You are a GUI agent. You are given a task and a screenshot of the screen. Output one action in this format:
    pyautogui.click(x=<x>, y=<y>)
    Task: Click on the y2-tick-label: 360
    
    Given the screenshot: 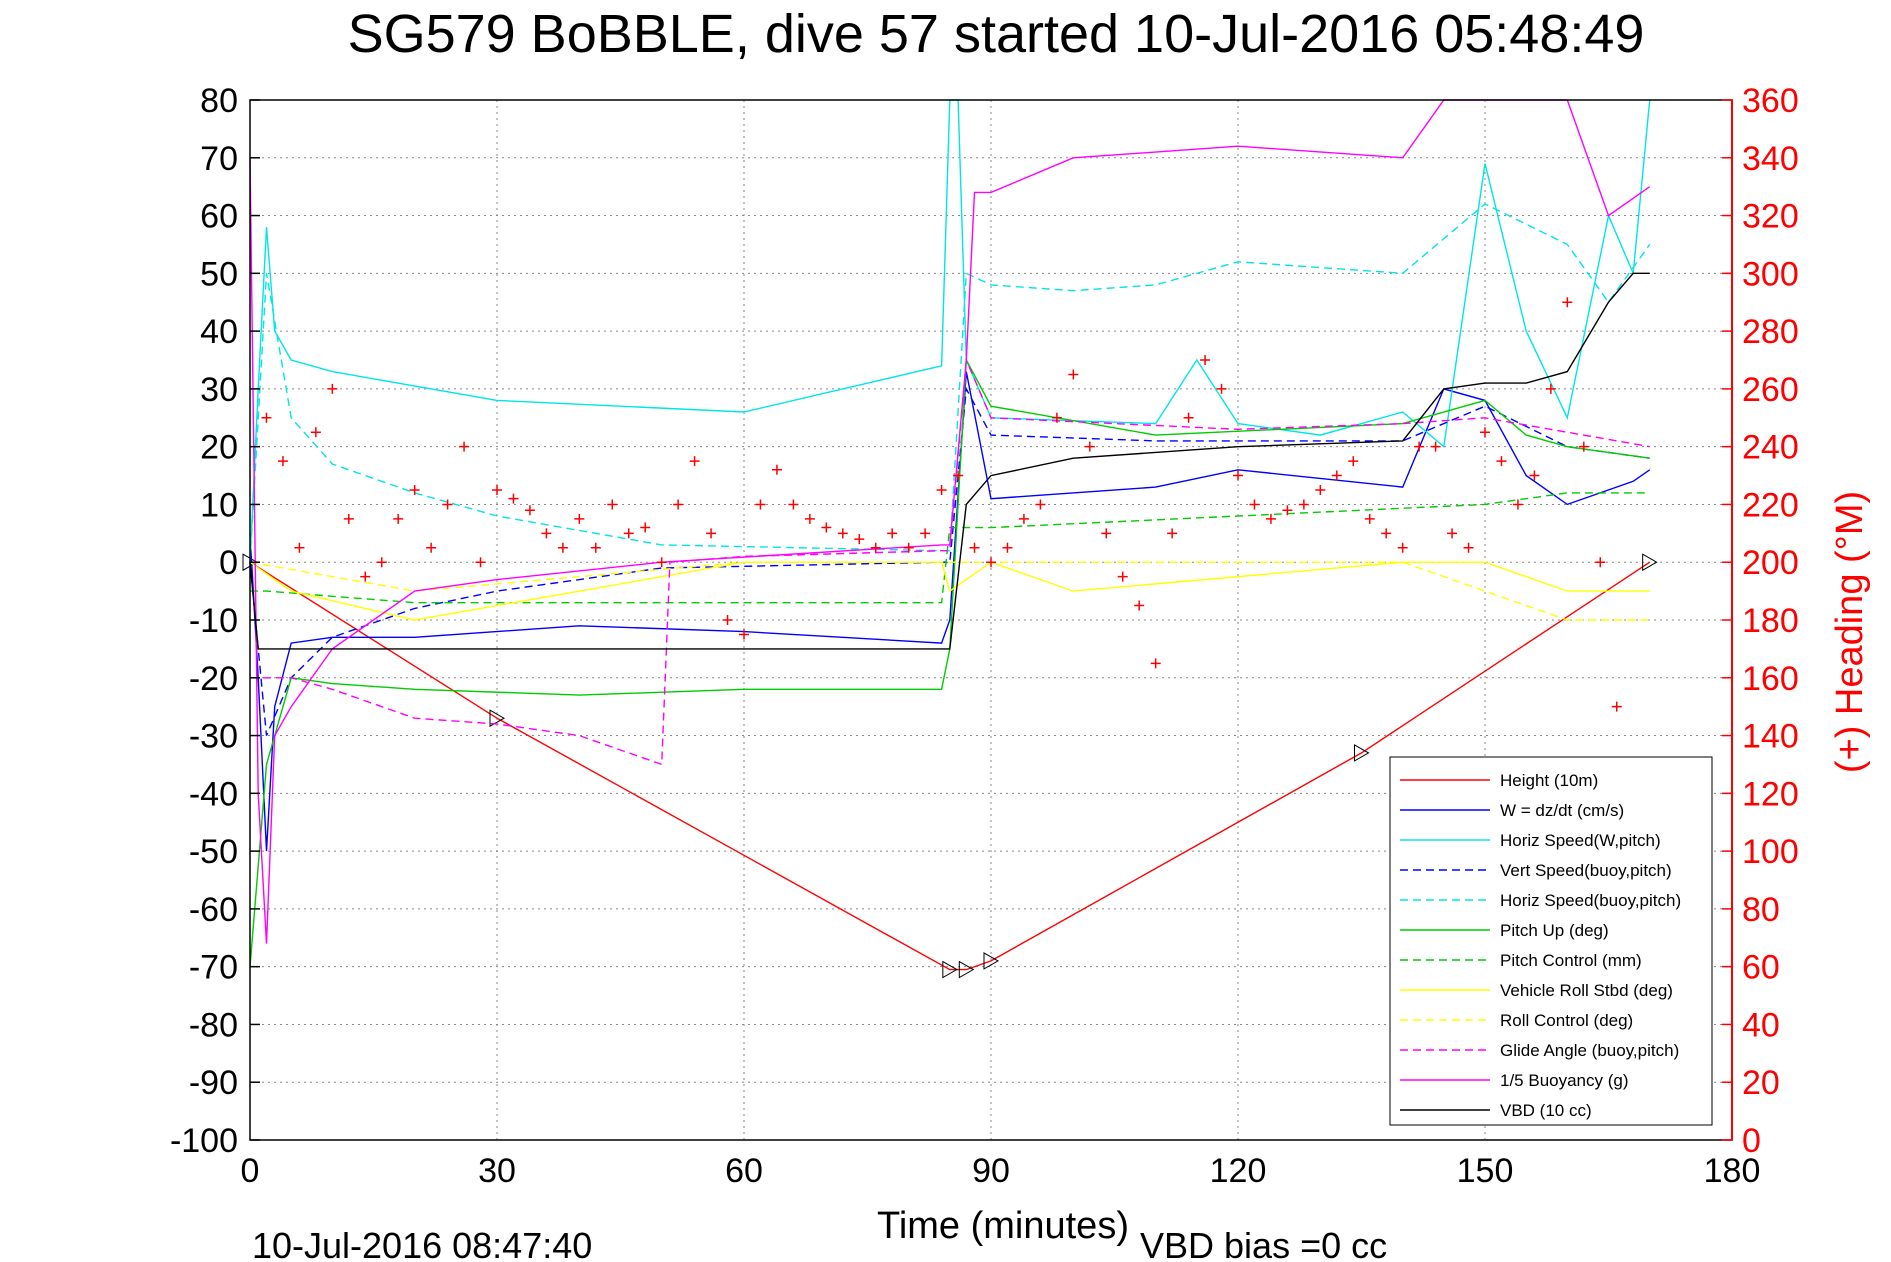 What is the action you would take?
    pyautogui.click(x=1770, y=101)
    